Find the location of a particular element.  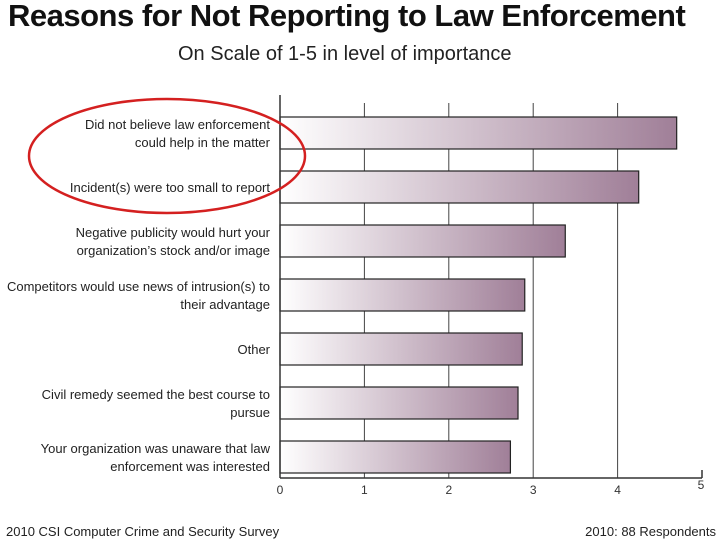

x-tick-label: 4 is located at coordinates (617, 490).